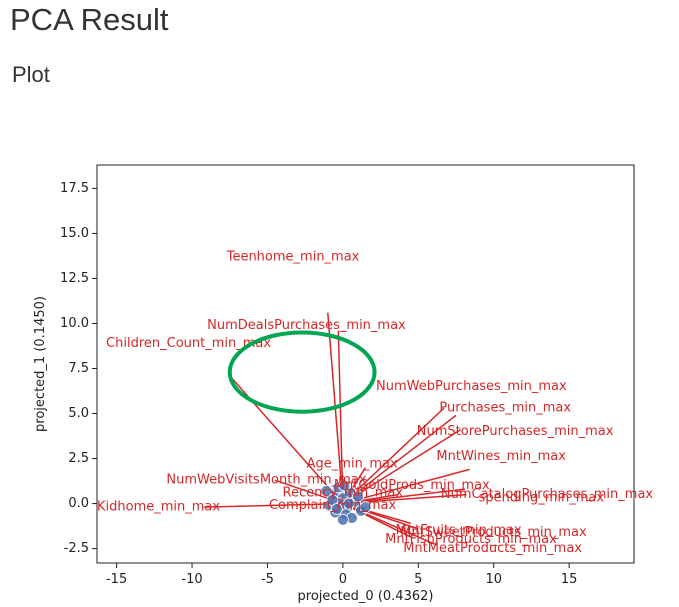 This screenshot has height=607, width=679. Describe the element at coordinates (78, 503) in the screenshot. I see `y-tick-label: 0.0` at that location.